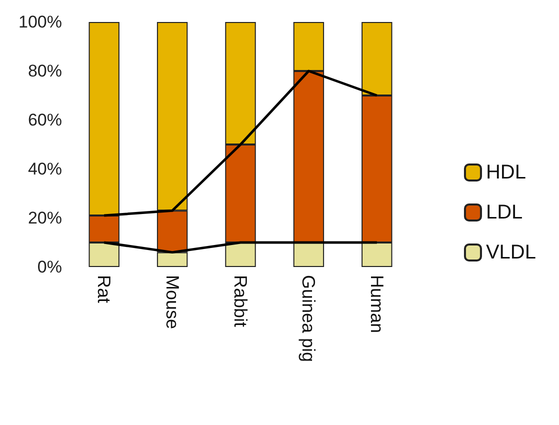 The height and width of the screenshot is (425, 559). What do you see at coordinates (40, 22) in the screenshot?
I see `y-tick-label: 100%` at bounding box center [40, 22].